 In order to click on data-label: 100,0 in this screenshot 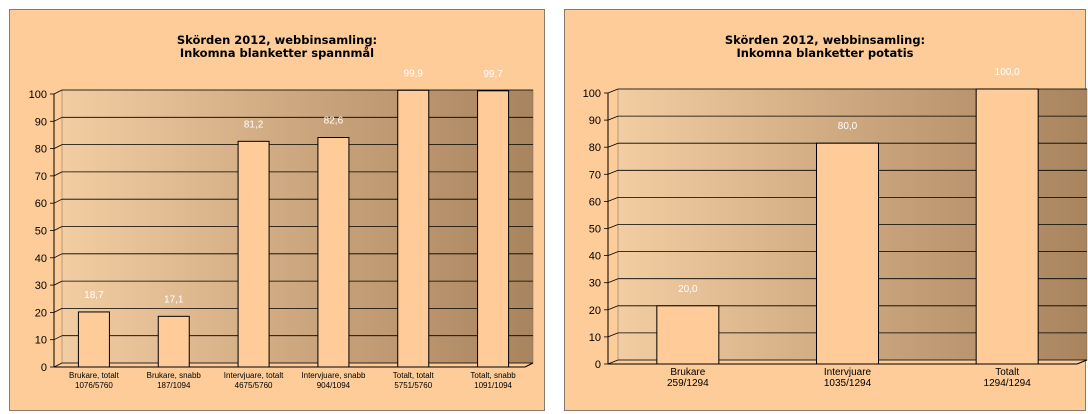, I will do `click(1007, 72)`.